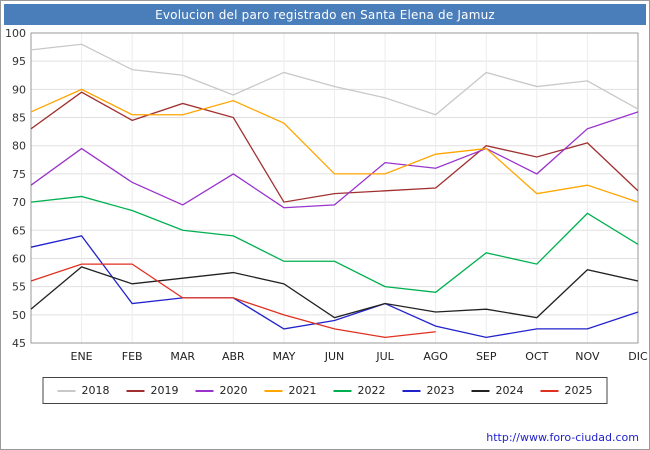 The width and height of the screenshot is (650, 450). I want to click on legend-swatch-2023, so click(411, 390).